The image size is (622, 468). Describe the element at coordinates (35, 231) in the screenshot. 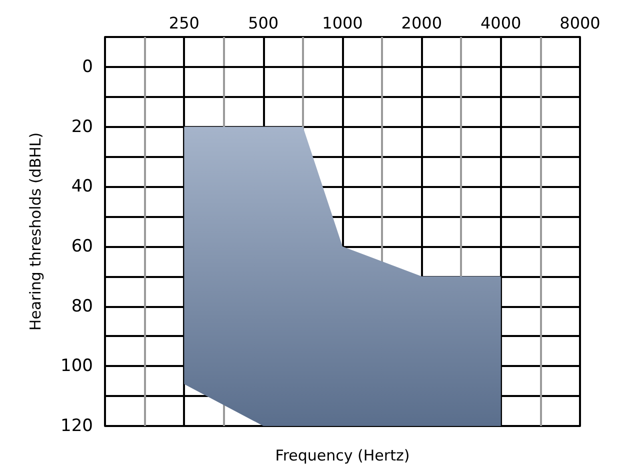

I see `y-axis-title: Hearing thresholds (dBHL)` at that location.